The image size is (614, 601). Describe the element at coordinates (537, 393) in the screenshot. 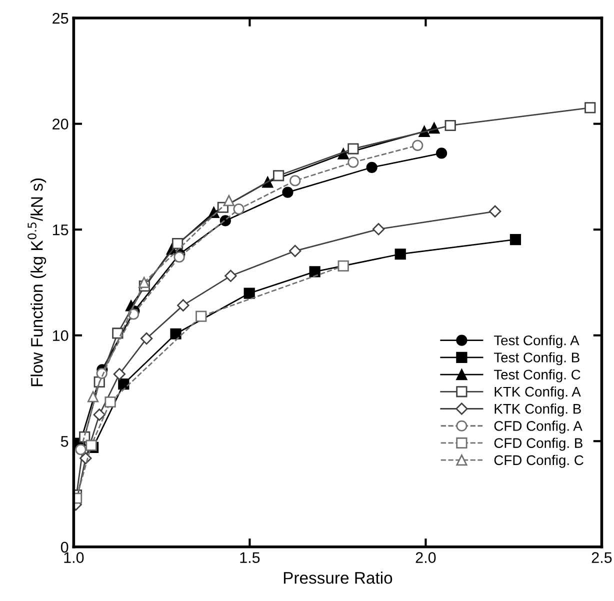

I see `legend-label: KTK Config. A` at that location.